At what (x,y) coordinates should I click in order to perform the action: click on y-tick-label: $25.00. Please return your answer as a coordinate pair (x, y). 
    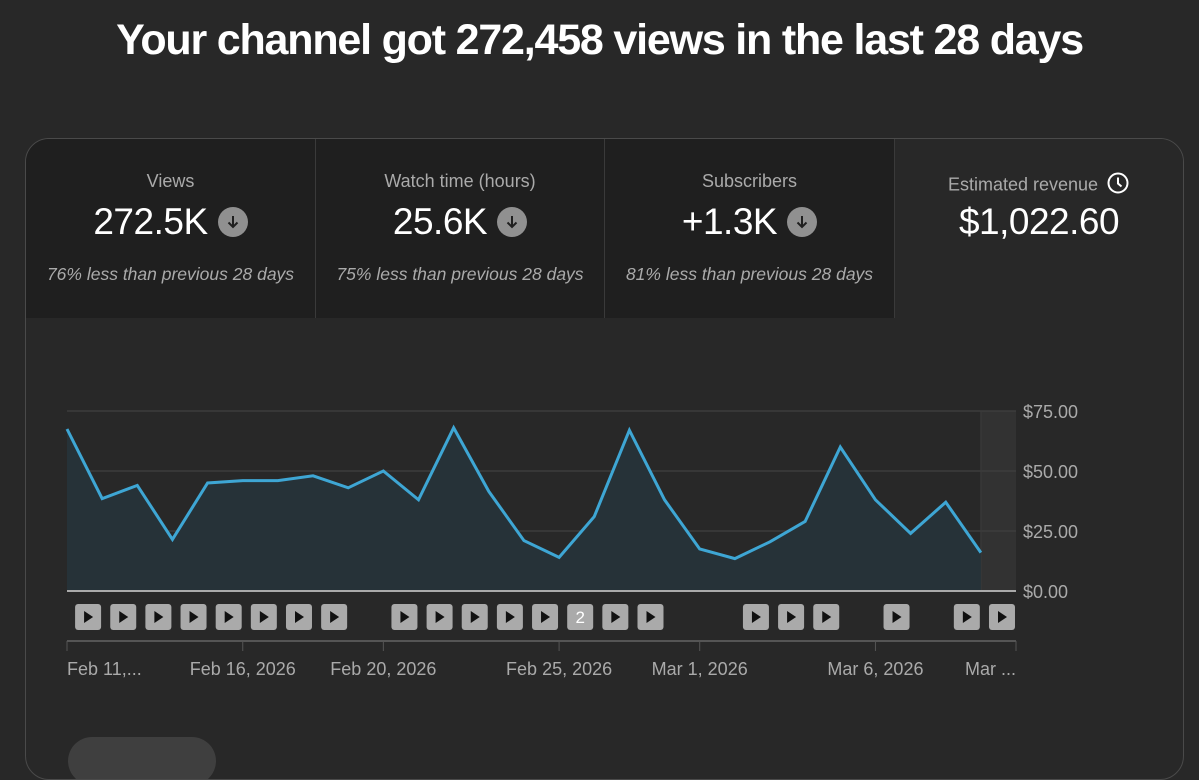
    Looking at the image, I should click on (1050, 532).